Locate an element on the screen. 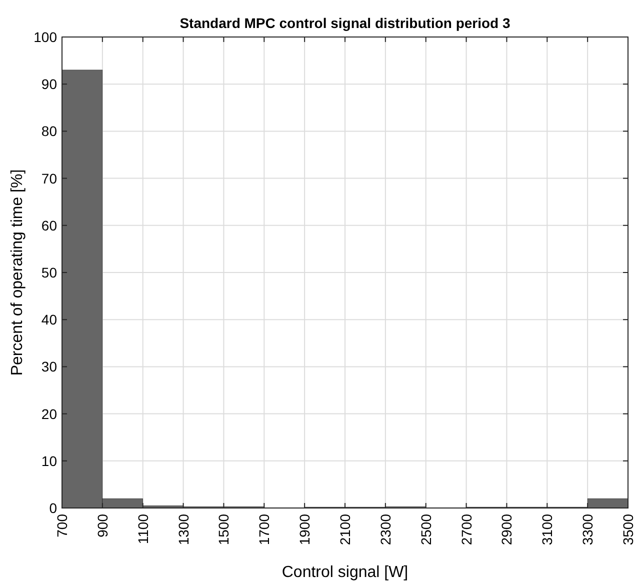 The image size is (638, 583). x-tick-label: 1700 is located at coordinates (264, 530).